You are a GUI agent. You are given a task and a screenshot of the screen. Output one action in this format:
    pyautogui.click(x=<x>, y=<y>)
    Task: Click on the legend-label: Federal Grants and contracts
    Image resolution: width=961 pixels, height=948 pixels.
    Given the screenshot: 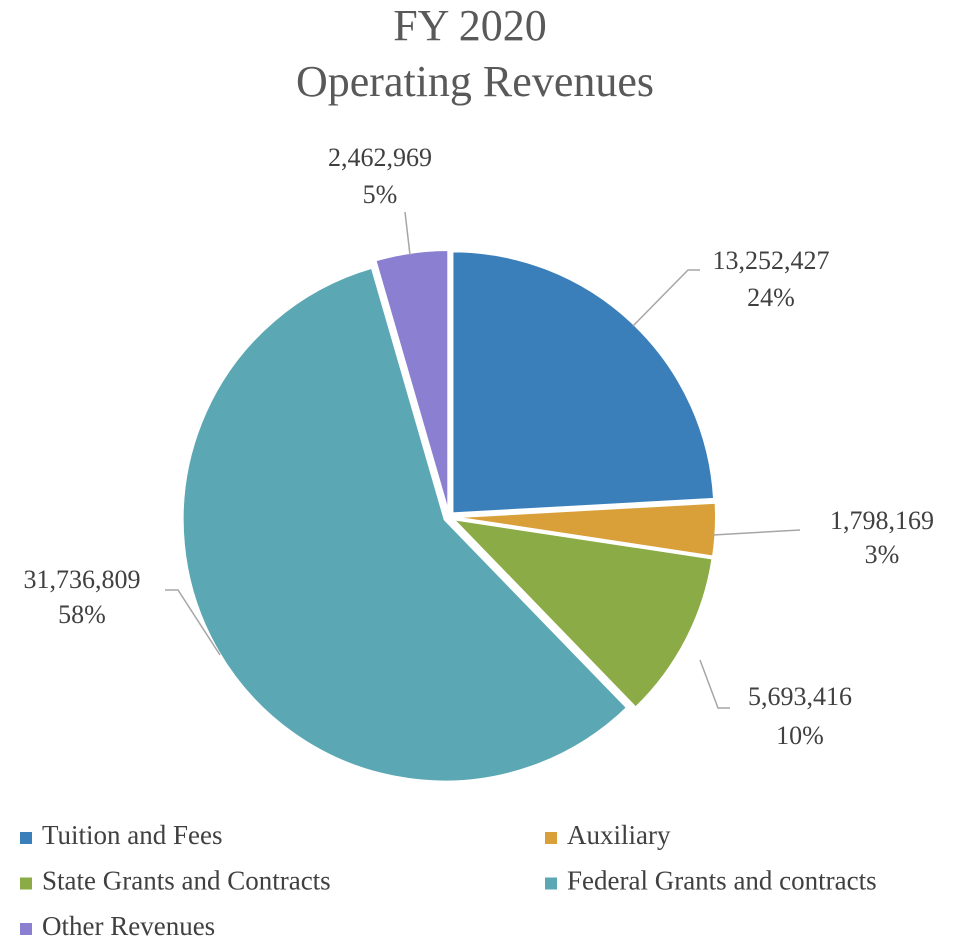 What is the action you would take?
    pyautogui.click(x=722, y=881)
    